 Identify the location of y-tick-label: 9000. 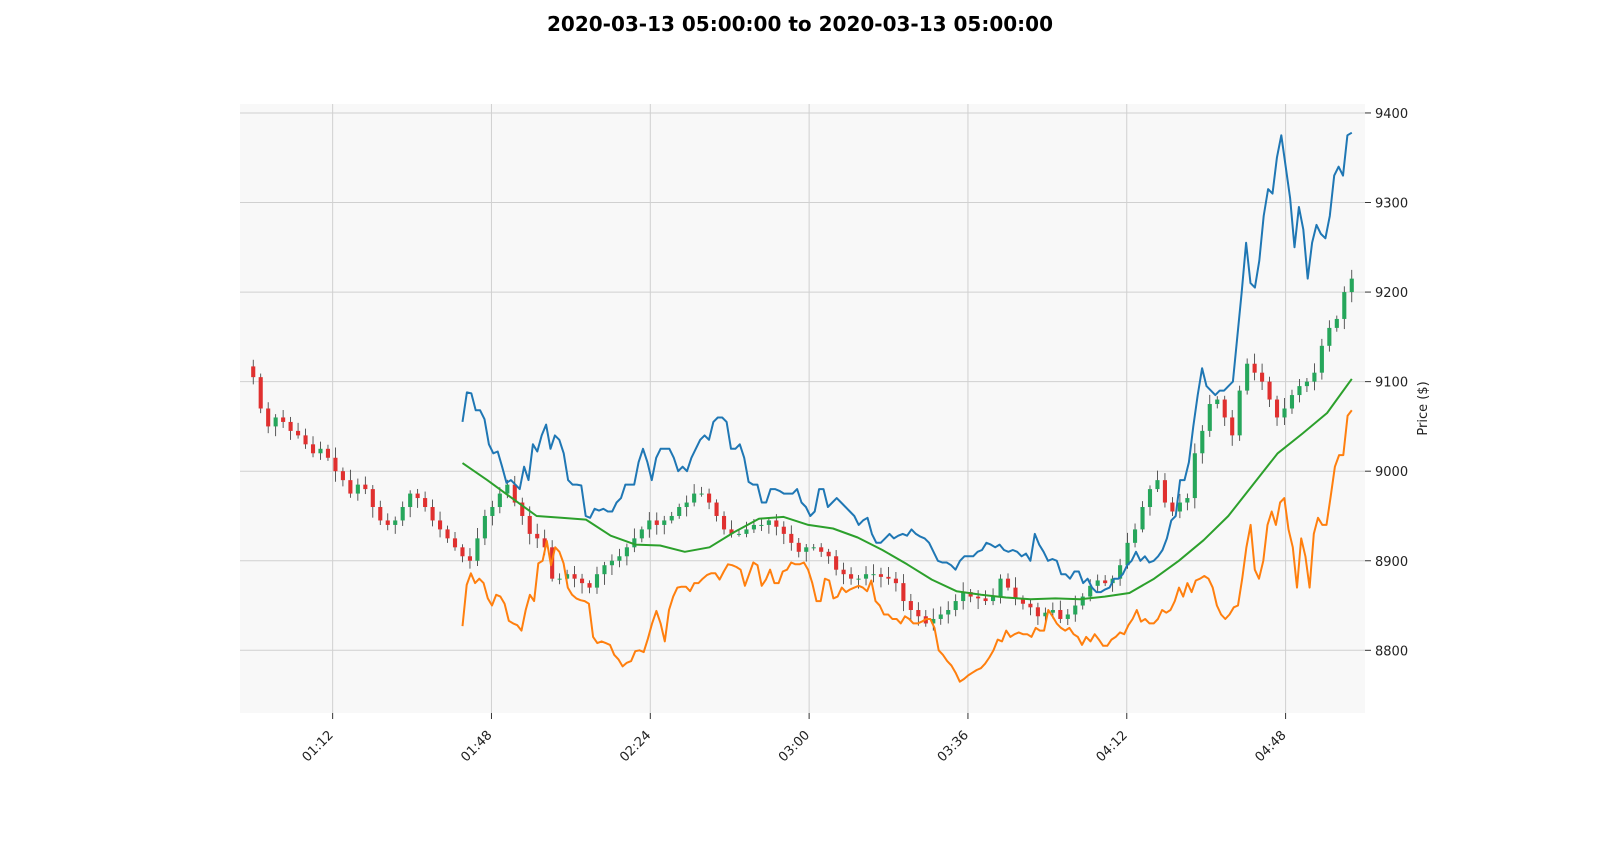
(1391, 472).